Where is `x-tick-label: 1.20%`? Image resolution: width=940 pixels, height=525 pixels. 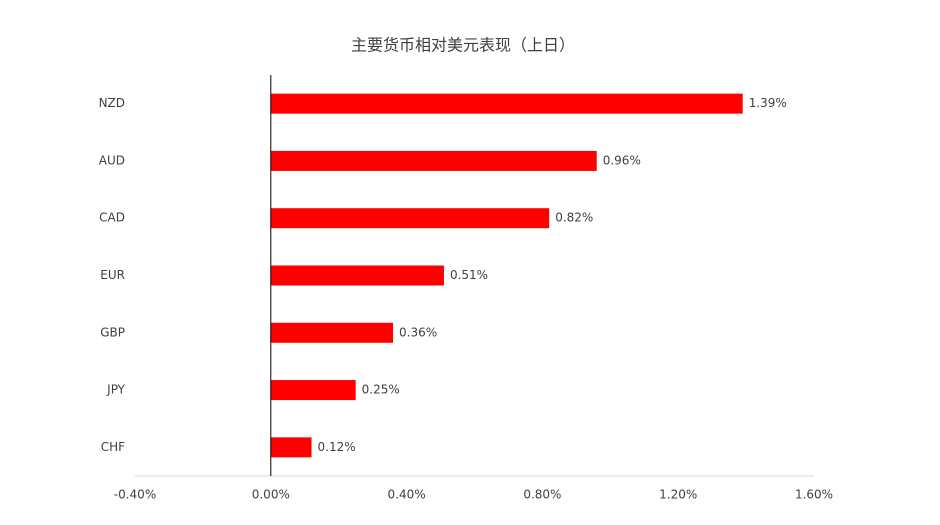
x-tick-label: 1.20% is located at coordinates (678, 495).